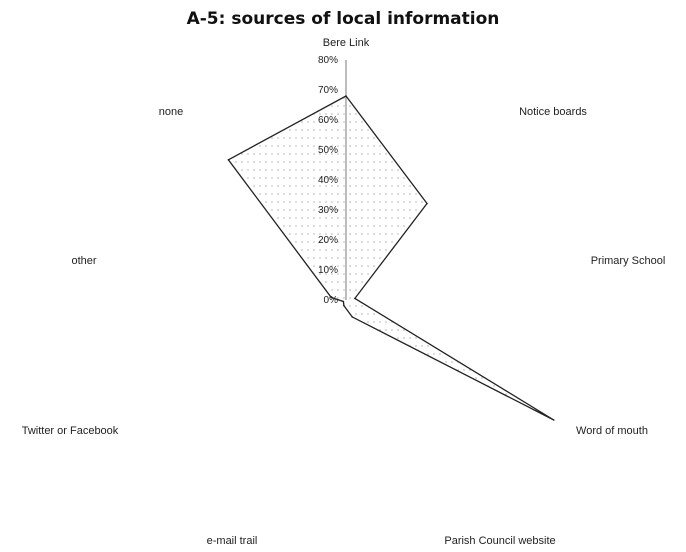 The height and width of the screenshot is (552, 686). I want to click on tick-label: 10%, so click(328, 270).